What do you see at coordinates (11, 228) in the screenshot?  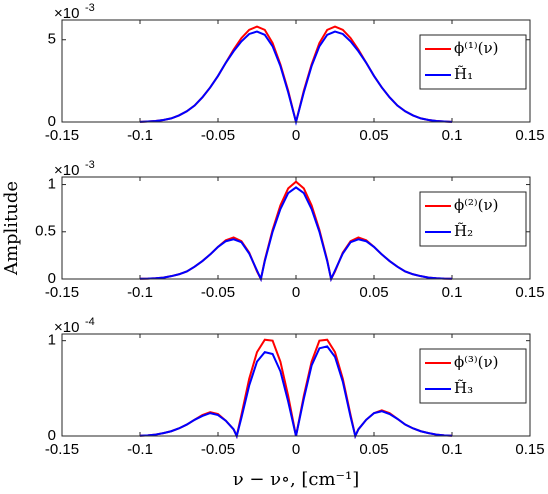 I see `y-axis-label: Amplitude` at bounding box center [11, 228].